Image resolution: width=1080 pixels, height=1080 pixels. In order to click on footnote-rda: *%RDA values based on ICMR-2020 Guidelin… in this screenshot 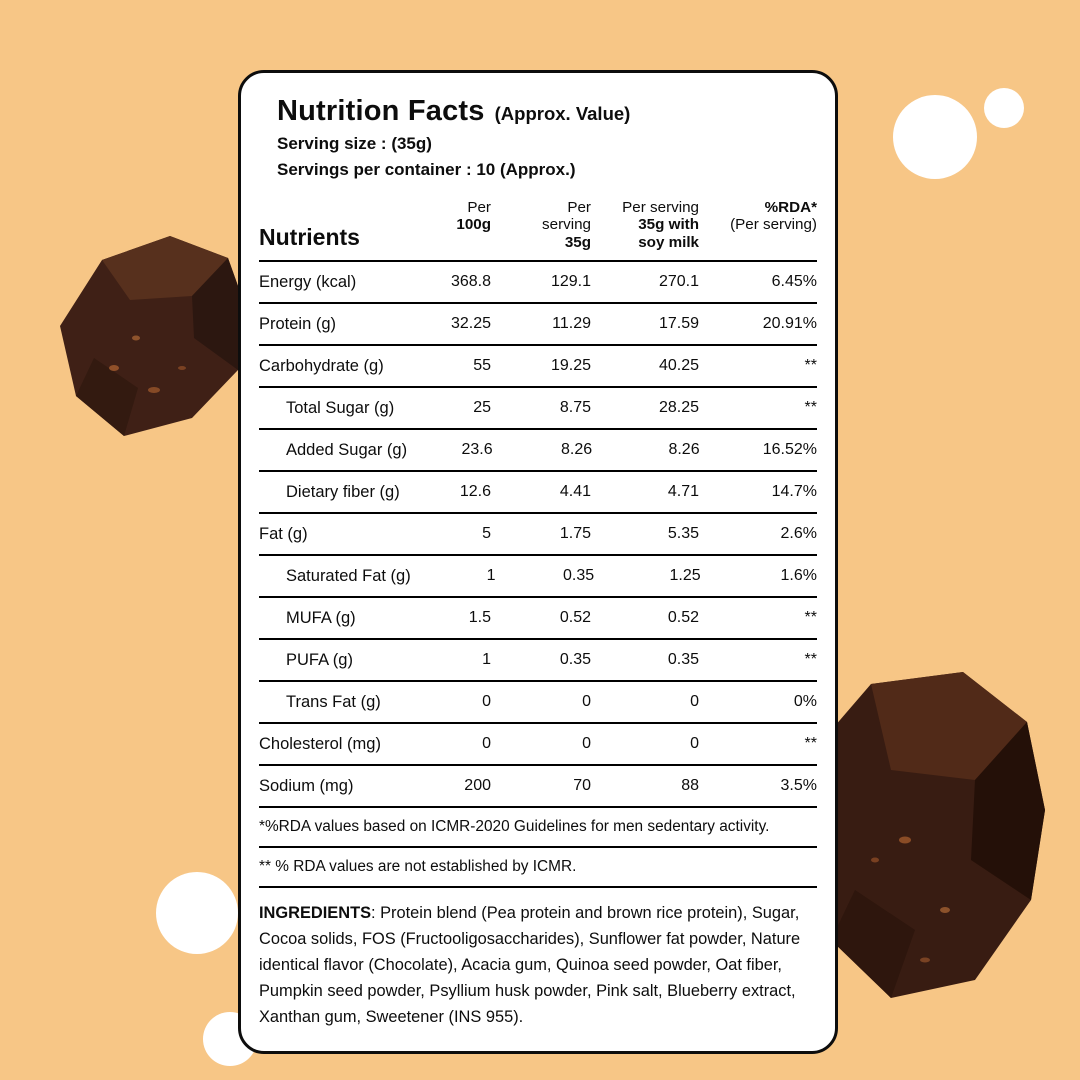, I will do `click(538, 828)`.